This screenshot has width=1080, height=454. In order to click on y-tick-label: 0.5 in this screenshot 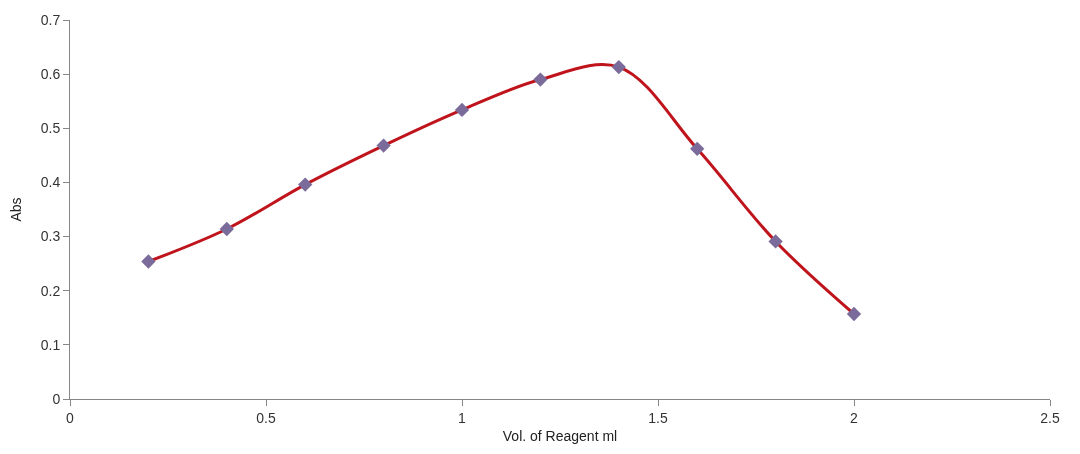, I will do `click(50, 128)`.